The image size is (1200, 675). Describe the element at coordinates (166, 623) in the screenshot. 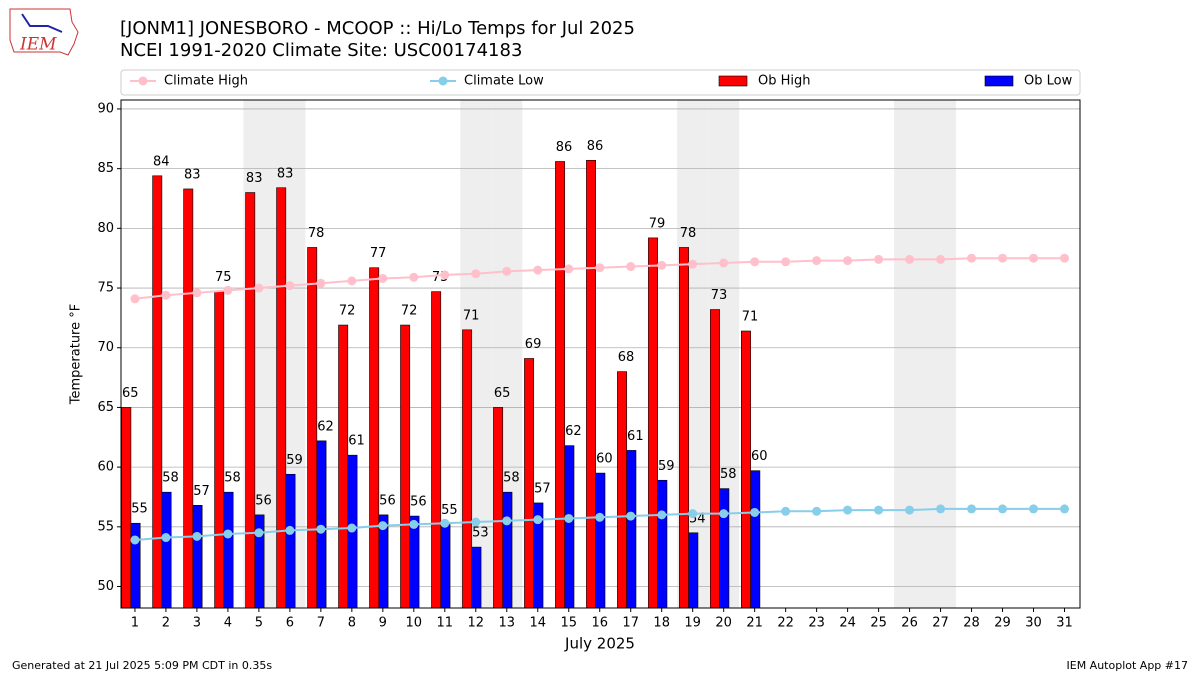

I see `x-tick-label: 2` at that location.